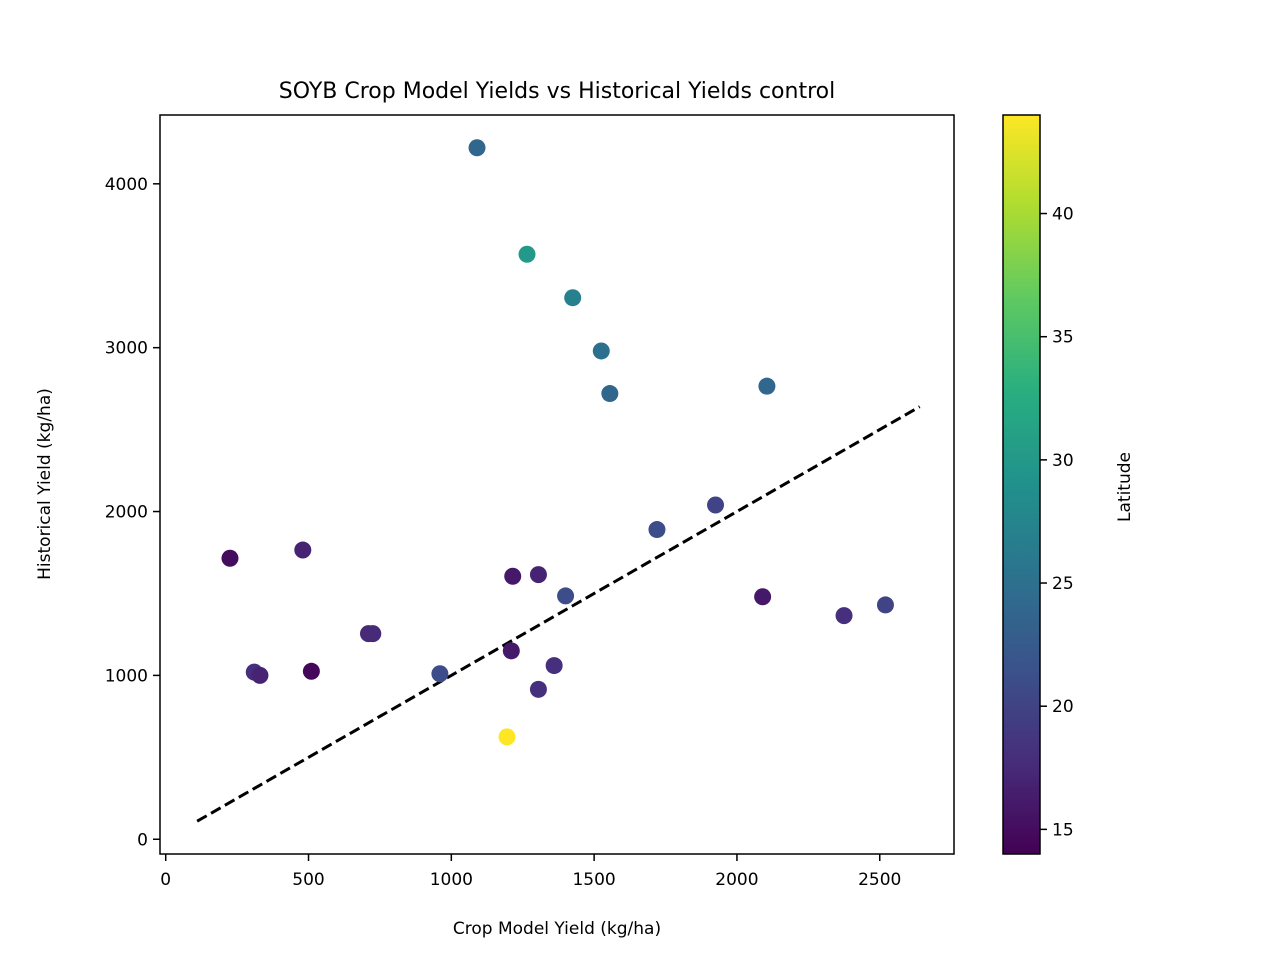 The width and height of the screenshot is (1280, 960). What do you see at coordinates (165, 880) in the screenshot?
I see `x-tick-label: 0` at bounding box center [165, 880].